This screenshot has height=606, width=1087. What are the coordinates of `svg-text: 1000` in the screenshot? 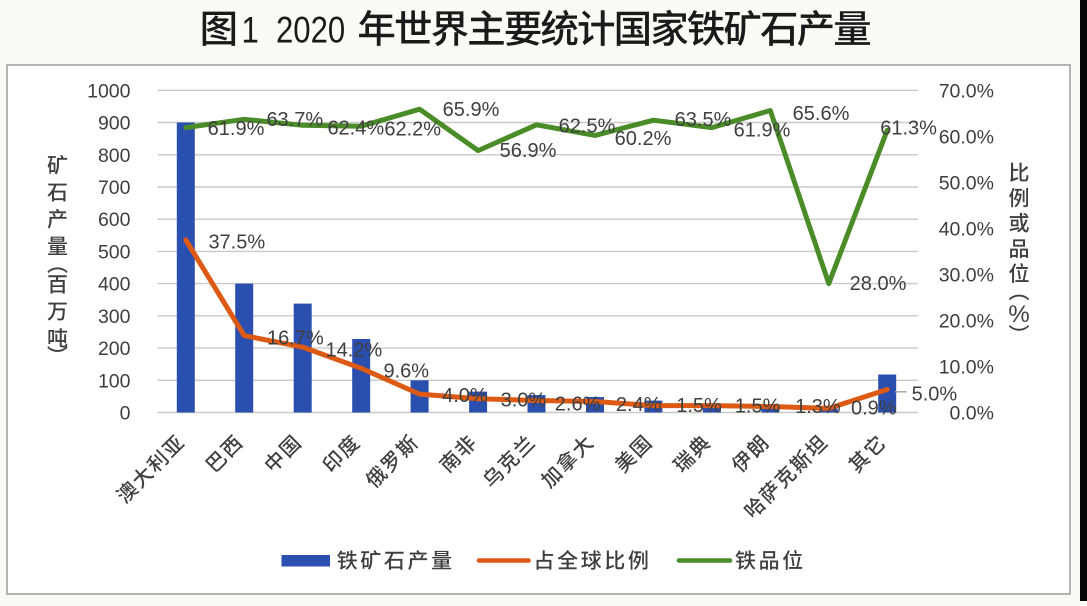 It's located at (109, 91).